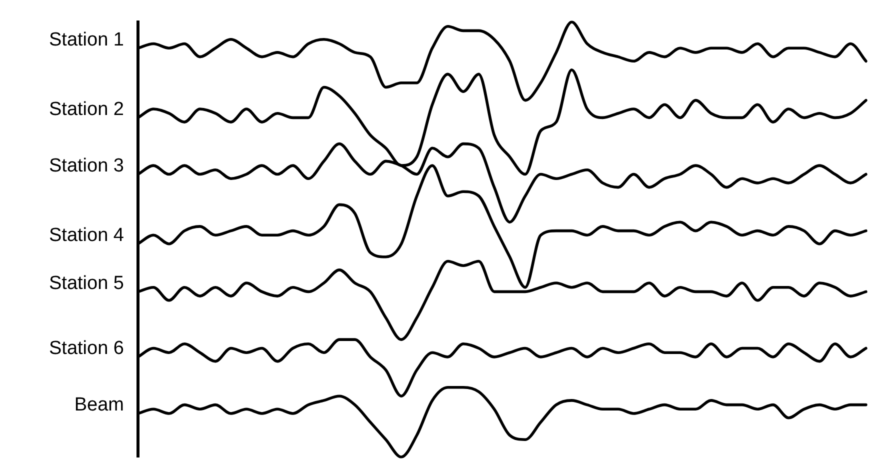  What do you see at coordinates (86, 39) in the screenshot?
I see `series-label: Station 1` at bounding box center [86, 39].